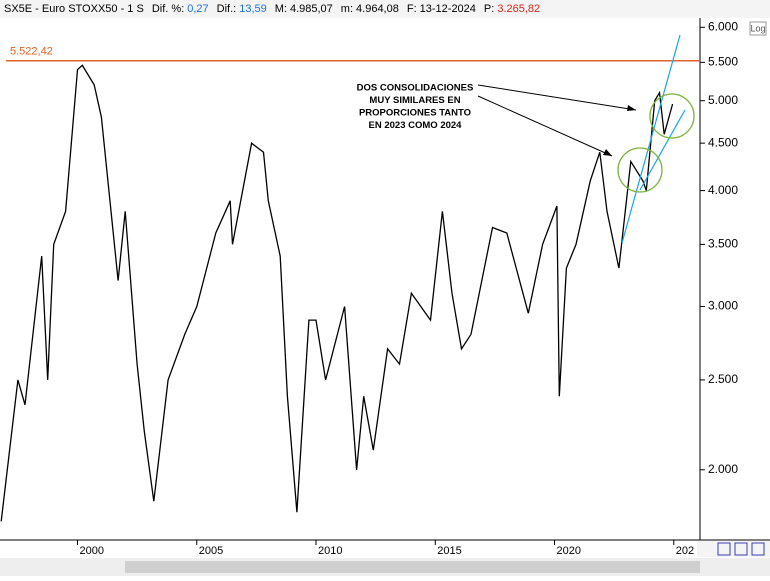 The height and width of the screenshot is (581, 770). What do you see at coordinates (74, 9) in the screenshot?
I see `instrument: SX5E - Euro STOXX50 - 1 S` at bounding box center [74, 9].